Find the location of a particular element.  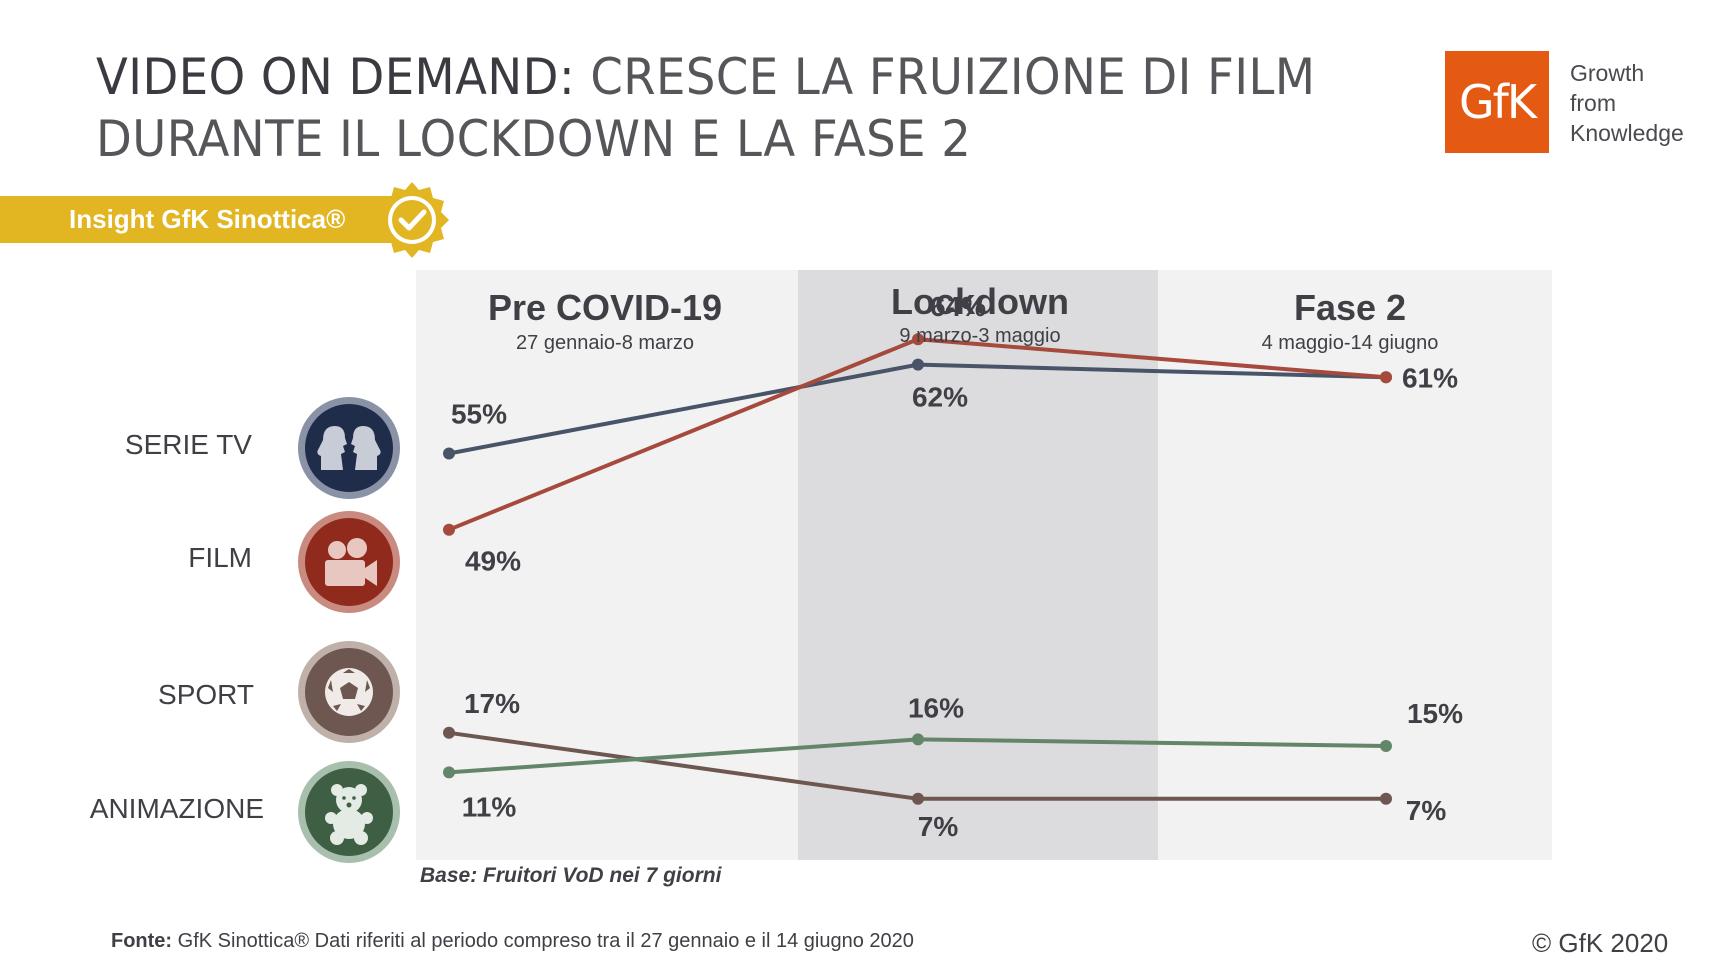

period-dates-pre-covid: 27 gennaio-8 marzo is located at coordinates (605, 343).